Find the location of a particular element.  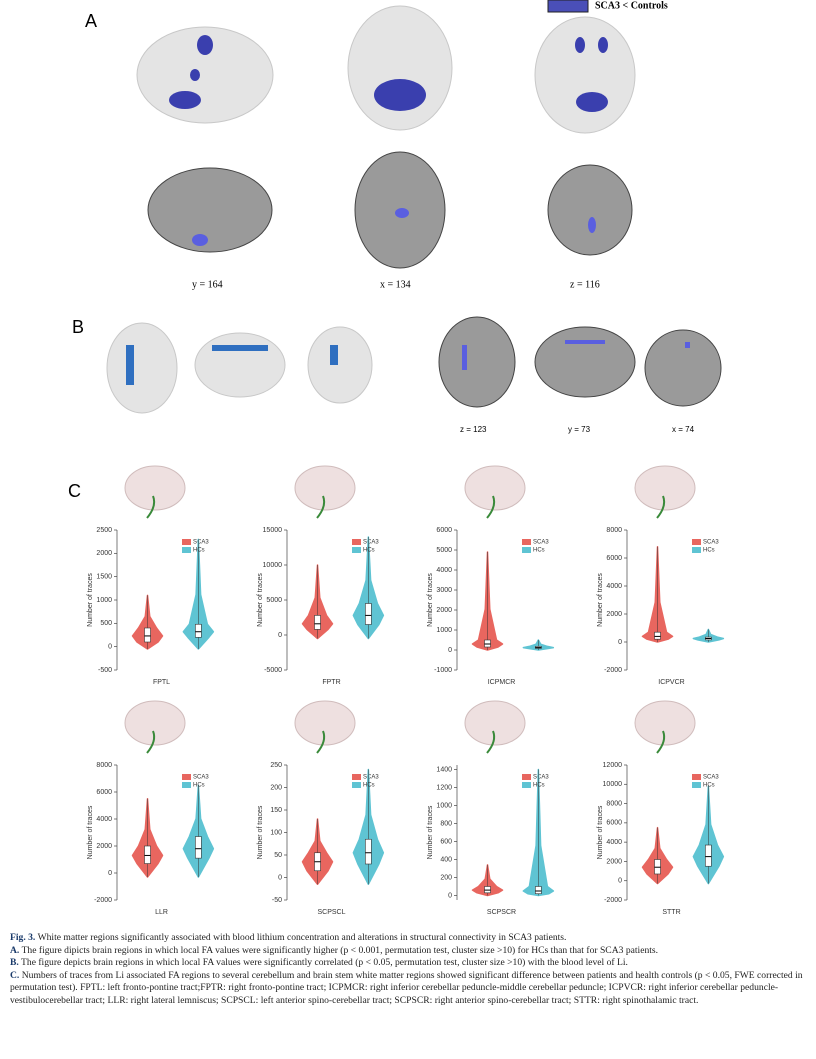

y-tick-label: 50 is located at coordinates (278, 855).